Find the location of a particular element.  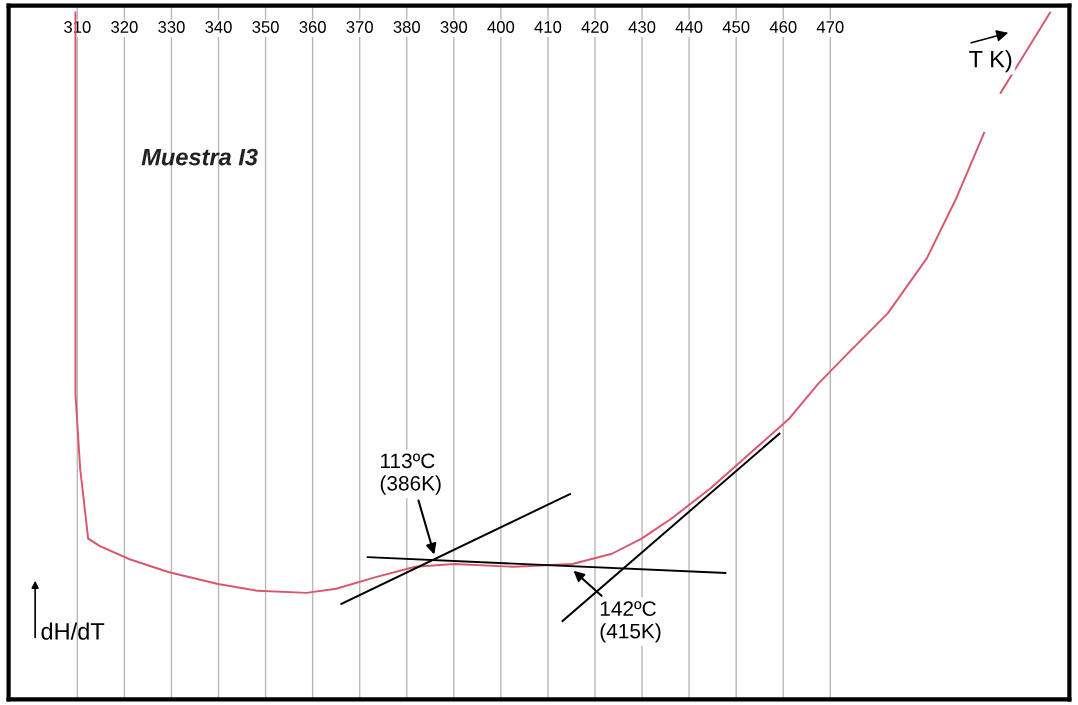

x-axis-title: T K) is located at coordinates (990, 61).